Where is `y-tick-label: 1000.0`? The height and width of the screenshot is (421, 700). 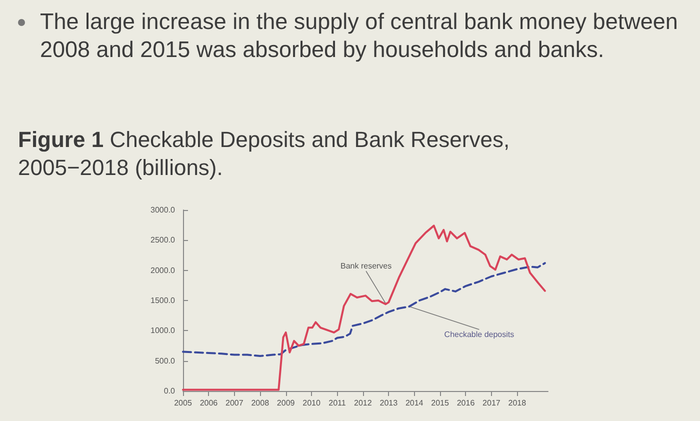 y-tick-label: 1000.0 is located at coordinates (163, 331).